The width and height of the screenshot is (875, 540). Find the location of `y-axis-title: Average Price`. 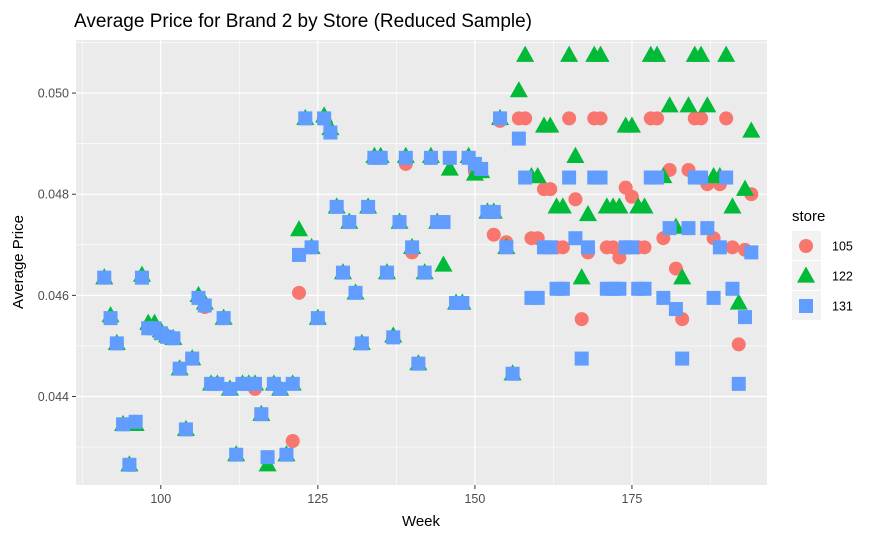

y-axis-title: Average Price is located at coordinates (18, 262).